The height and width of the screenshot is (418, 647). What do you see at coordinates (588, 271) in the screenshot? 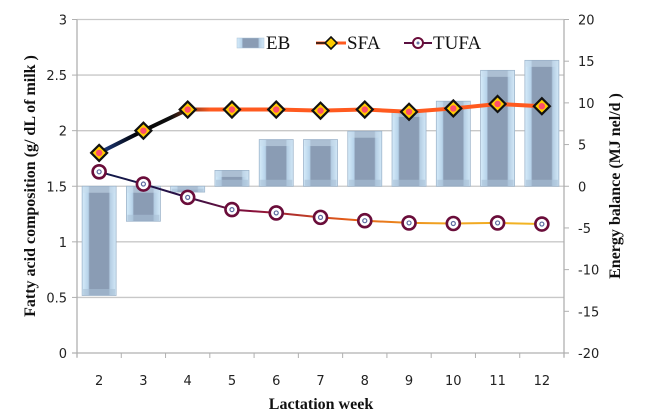
I see `y-right-tick-label: -10` at bounding box center [588, 271].